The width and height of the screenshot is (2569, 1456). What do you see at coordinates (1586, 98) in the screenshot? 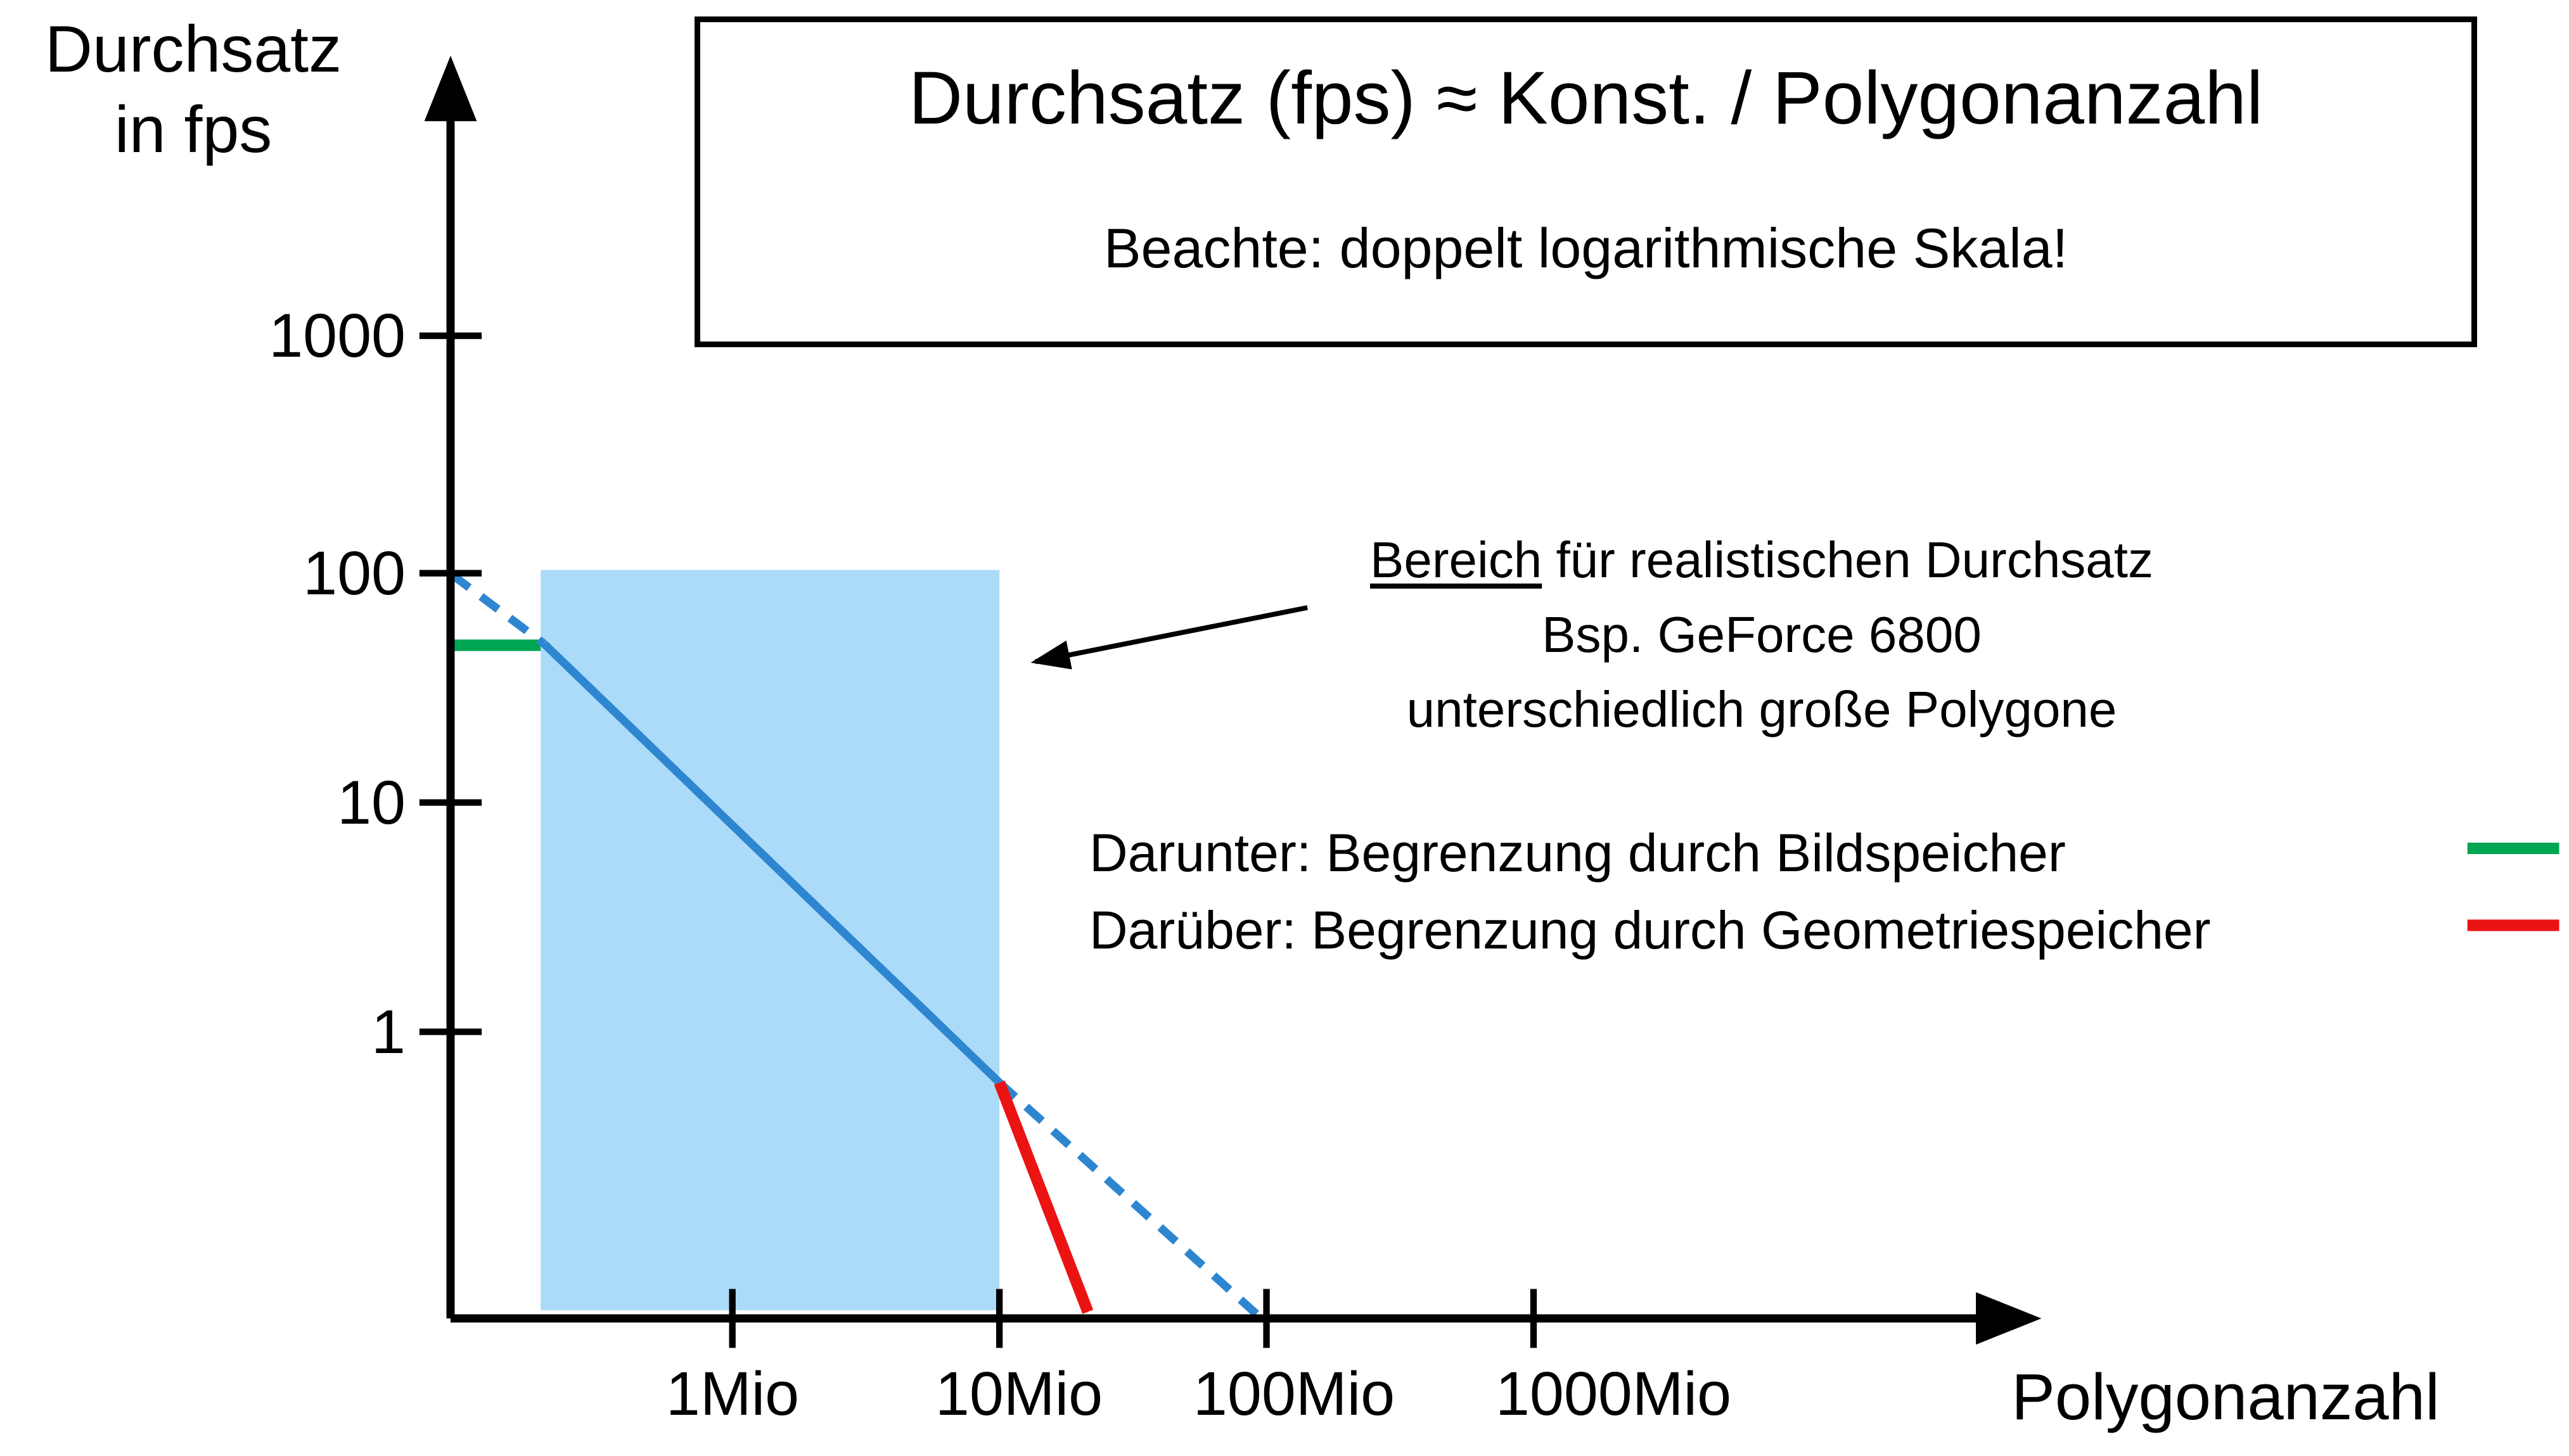
I see `chart-title: Durchsatz (fps) ≈ Konst. / Polygonanzahl` at bounding box center [1586, 98].